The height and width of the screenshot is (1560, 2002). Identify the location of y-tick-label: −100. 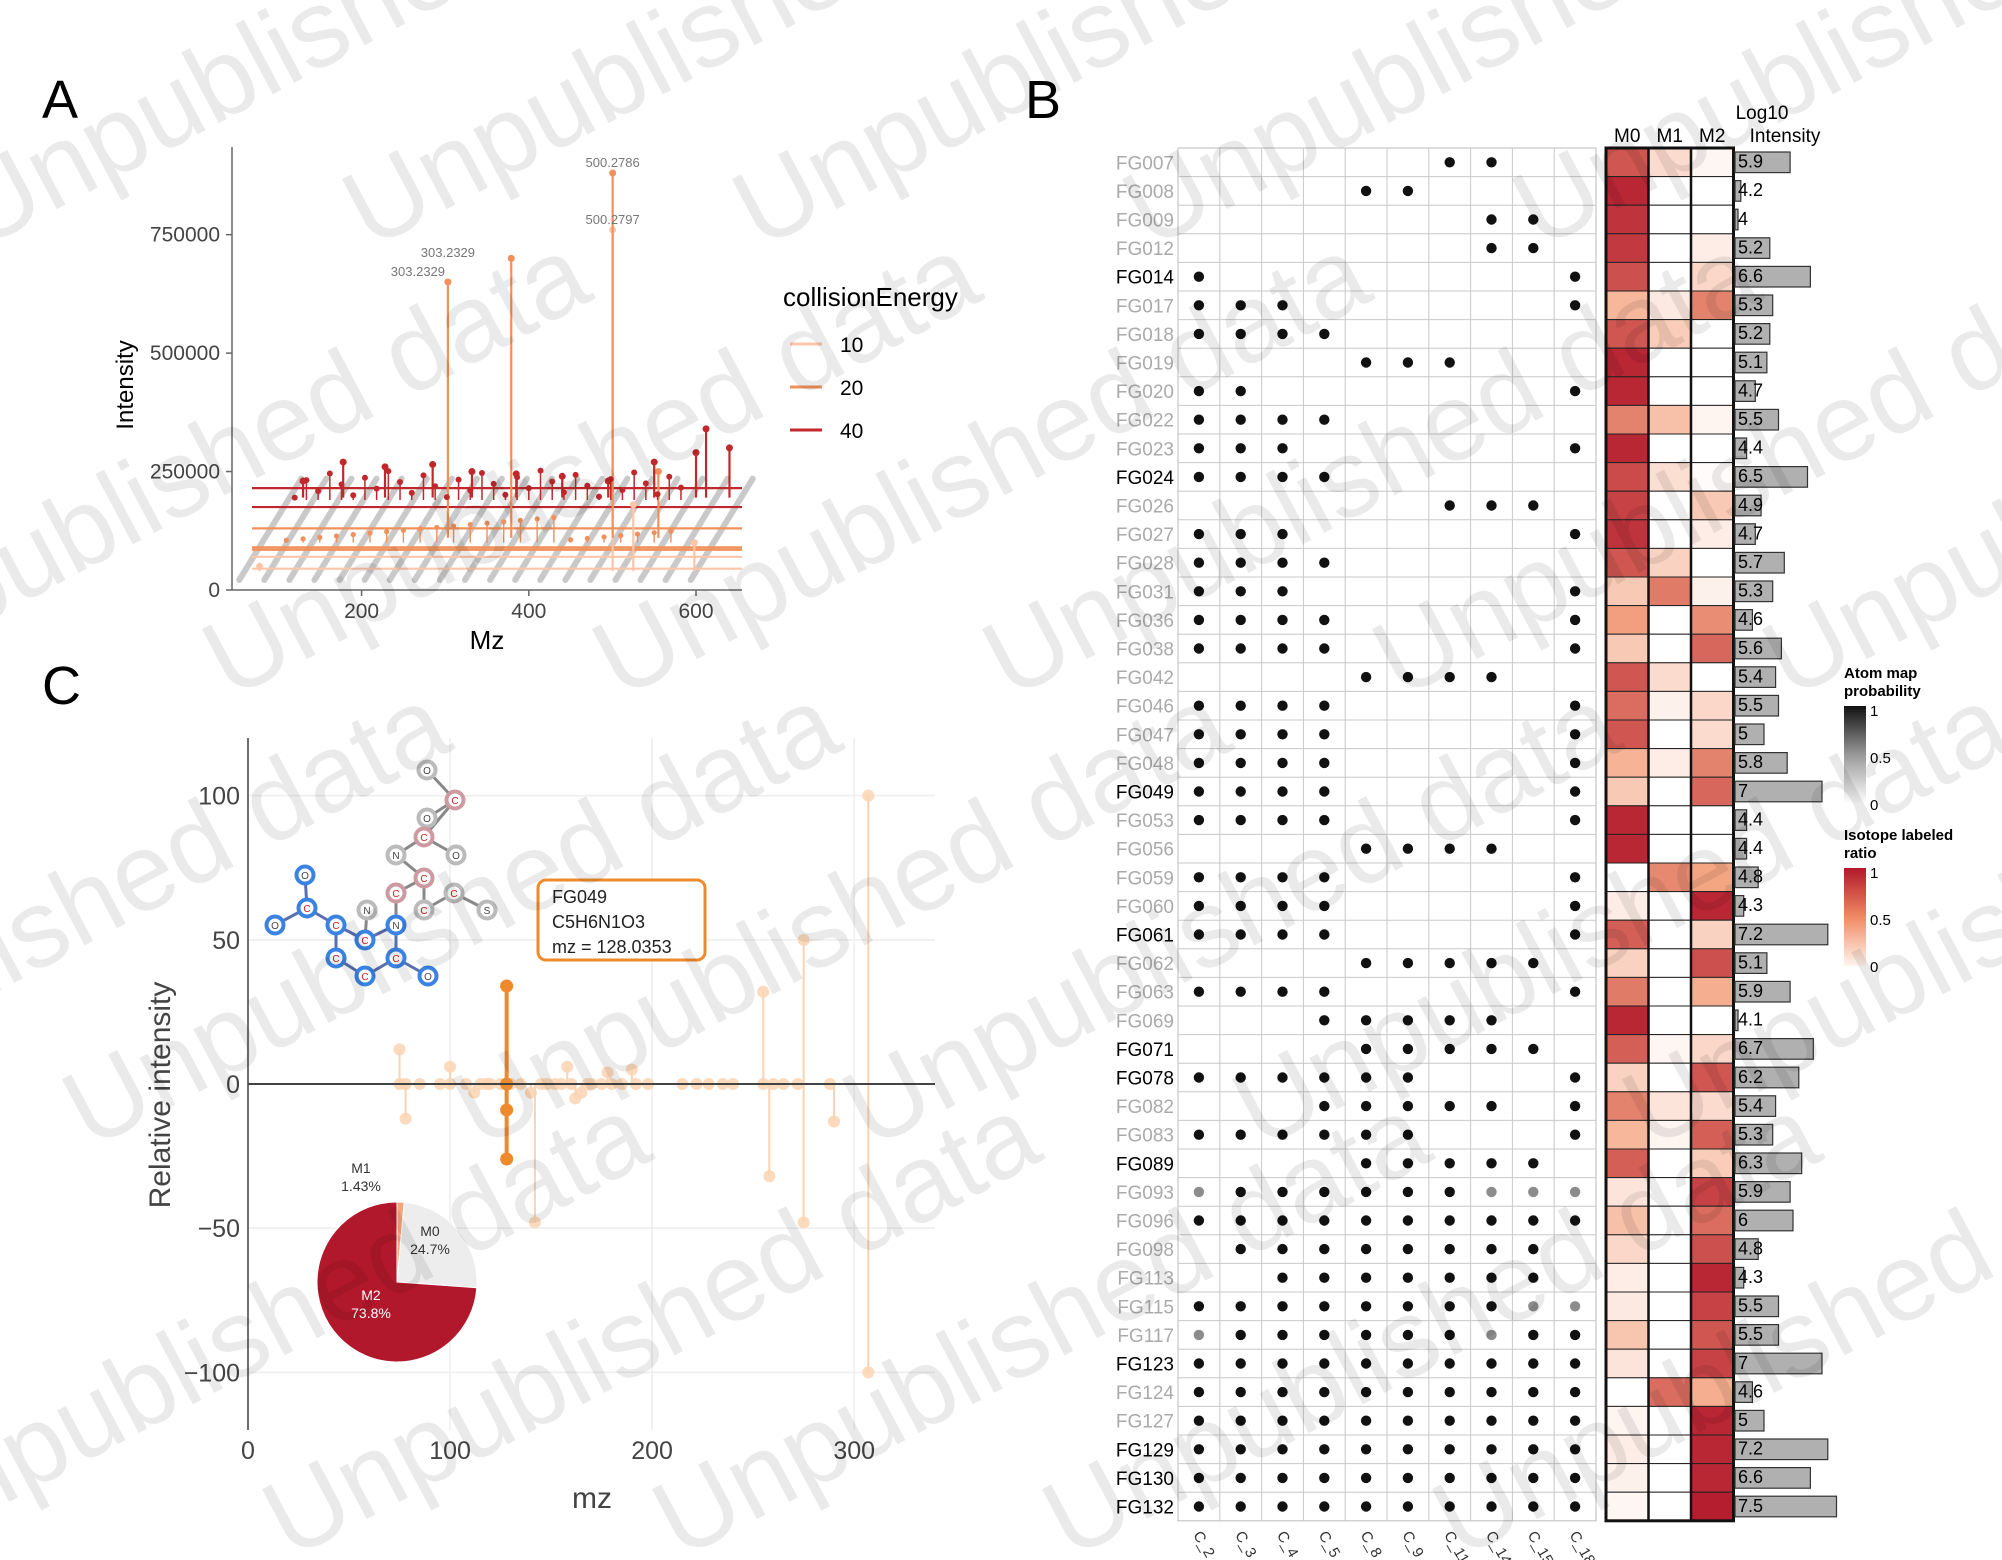
(212, 1373).